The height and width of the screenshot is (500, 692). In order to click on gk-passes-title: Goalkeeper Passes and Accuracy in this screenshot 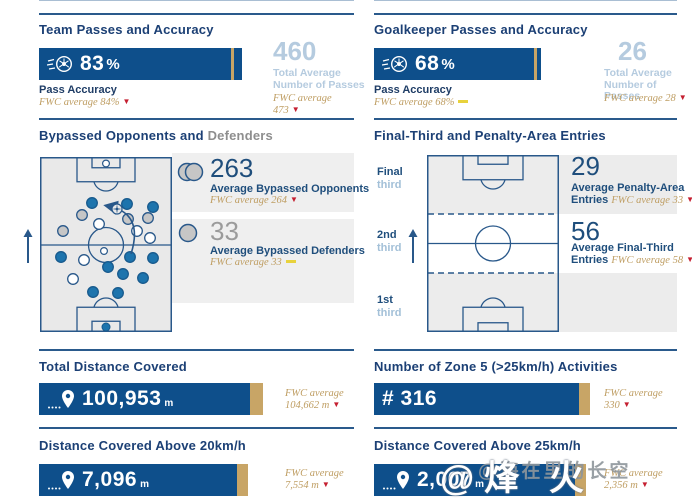, I will do `click(481, 29)`.